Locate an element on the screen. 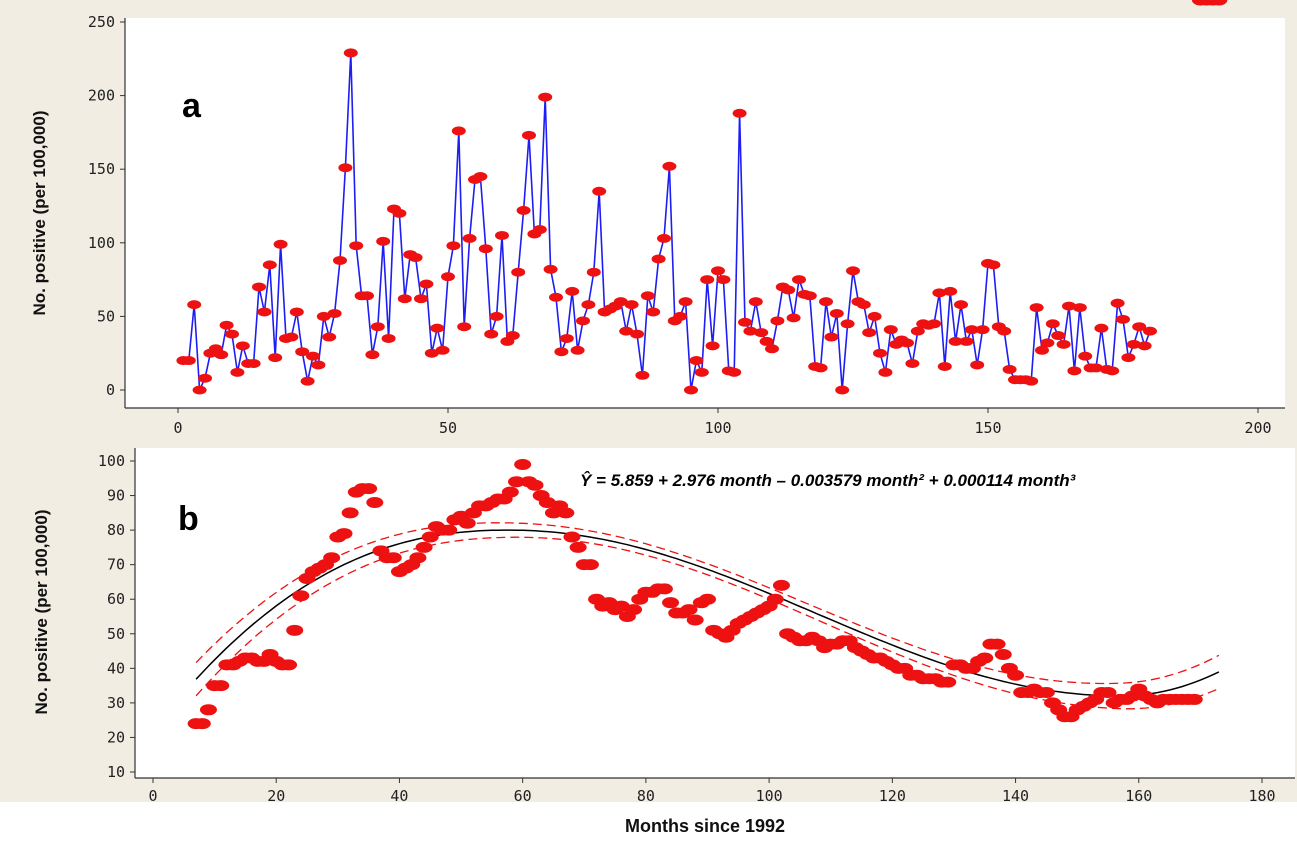  panel-a-y-tick-label: 150 is located at coordinates (101, 169).